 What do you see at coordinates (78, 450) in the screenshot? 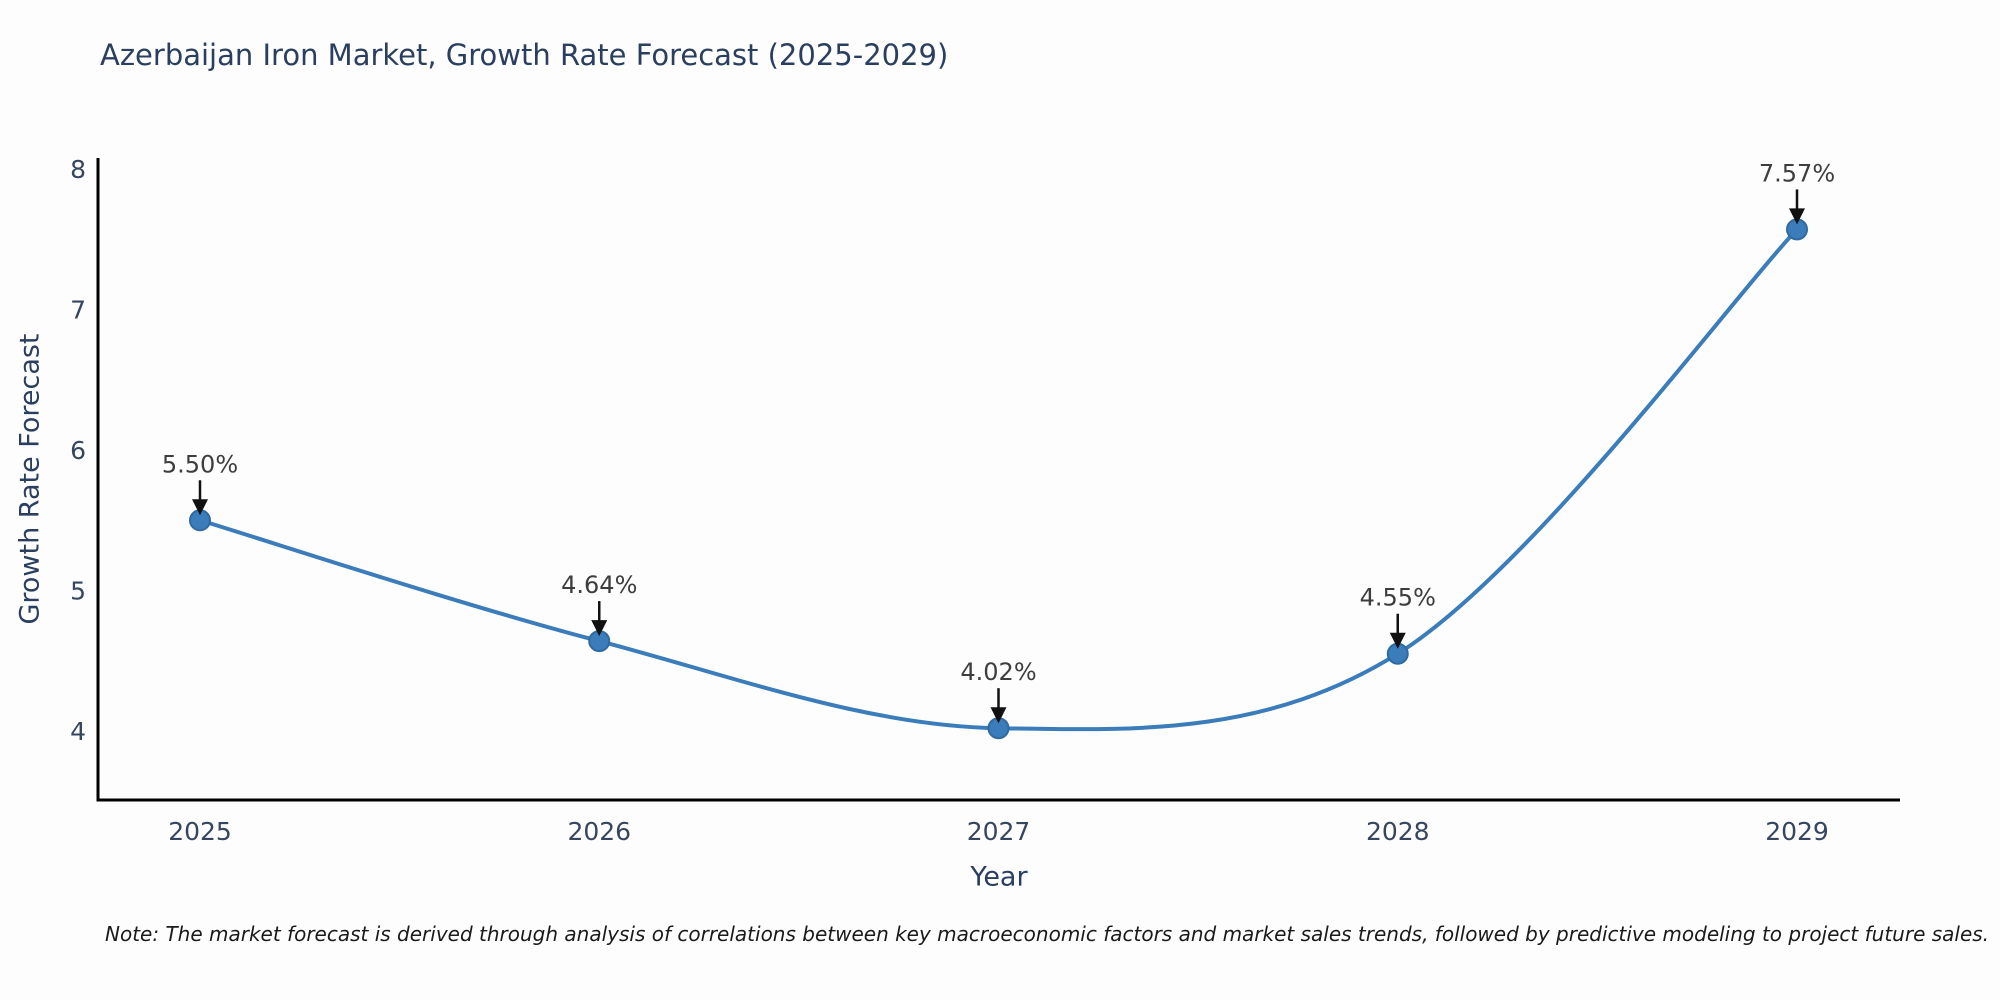
I see `y-tick-label: 6` at bounding box center [78, 450].